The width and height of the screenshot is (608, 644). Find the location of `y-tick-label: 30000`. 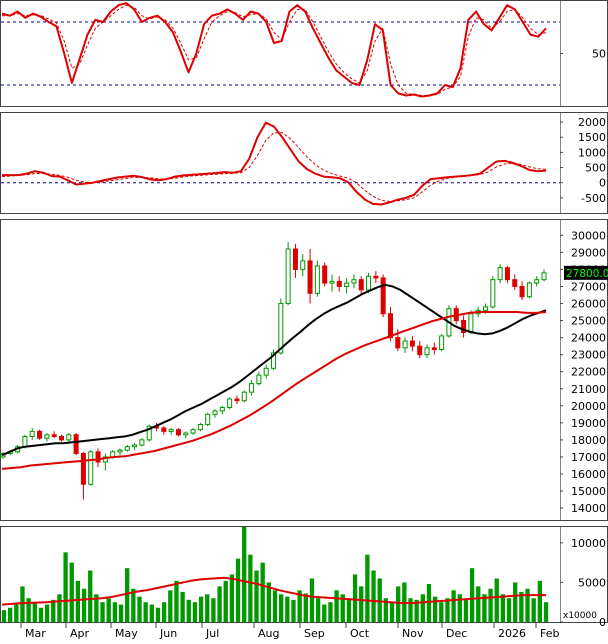

y-tick-label: 30000 is located at coordinates (588, 235).